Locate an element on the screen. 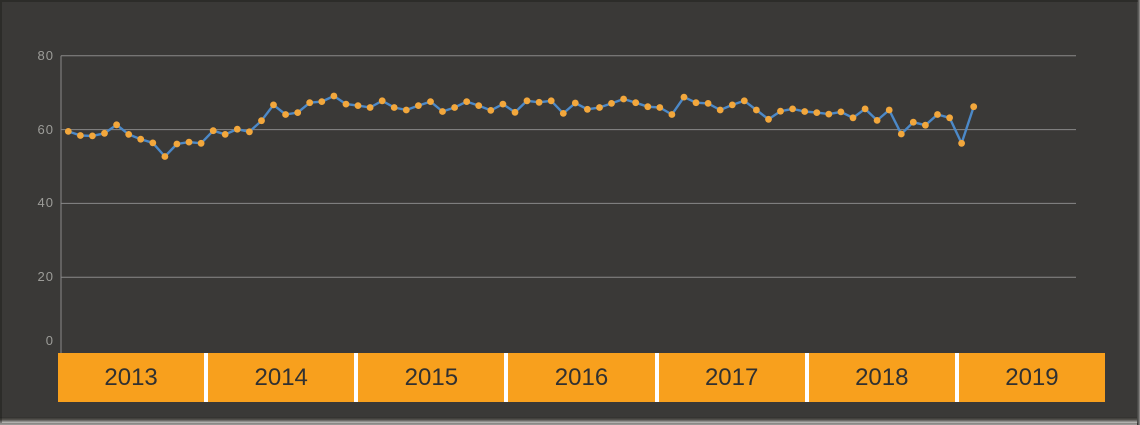 The height and width of the screenshot is (425, 1140). year-cell-2013: 2013 is located at coordinates (131, 377).